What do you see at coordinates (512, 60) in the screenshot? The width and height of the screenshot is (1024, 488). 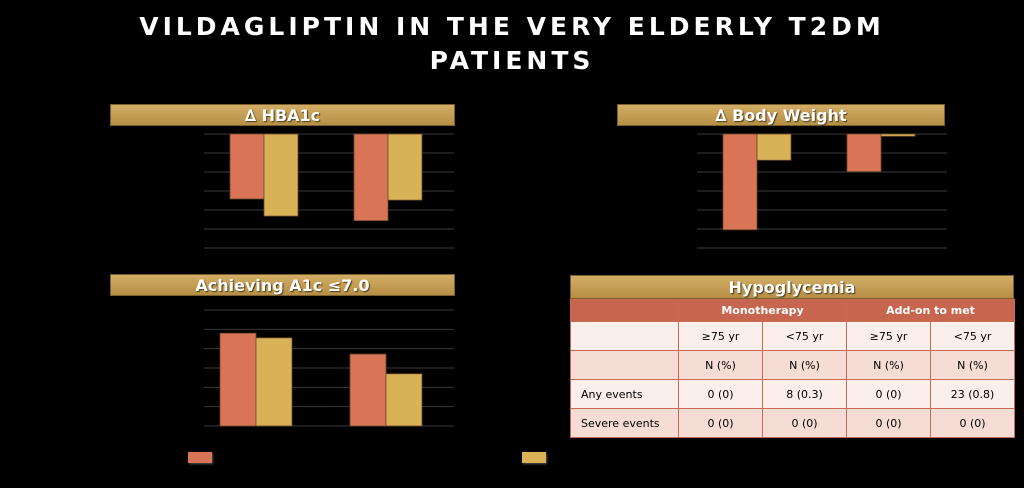 I see `title-line-2: PATIENTS` at bounding box center [512, 60].